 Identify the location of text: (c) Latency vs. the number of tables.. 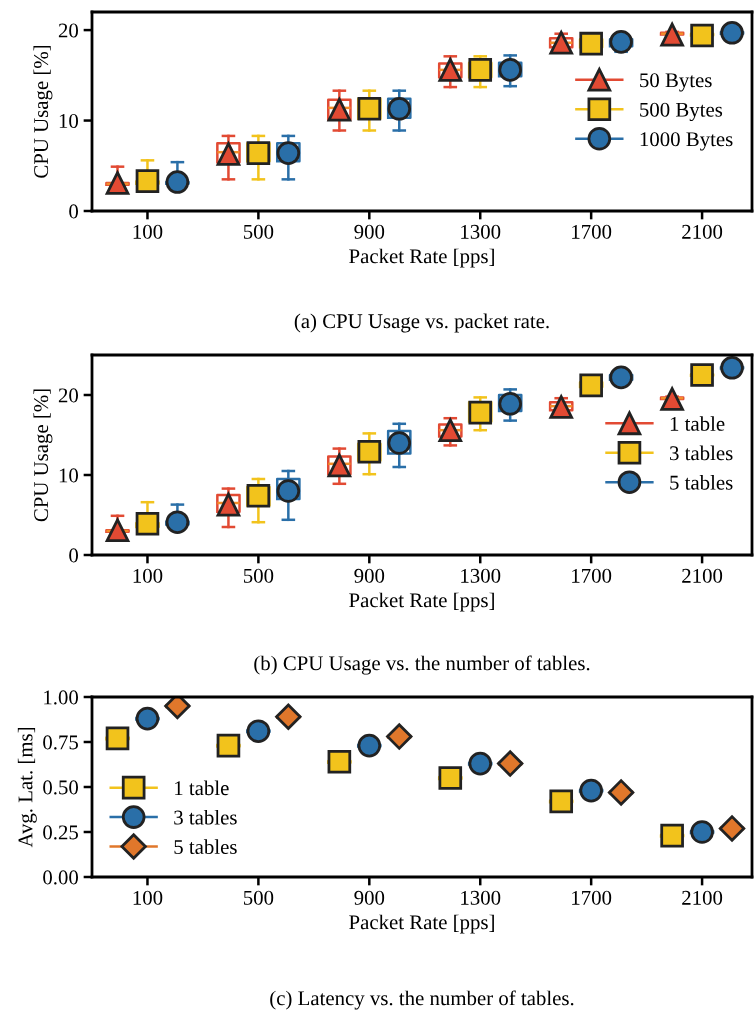
(422, 1000).